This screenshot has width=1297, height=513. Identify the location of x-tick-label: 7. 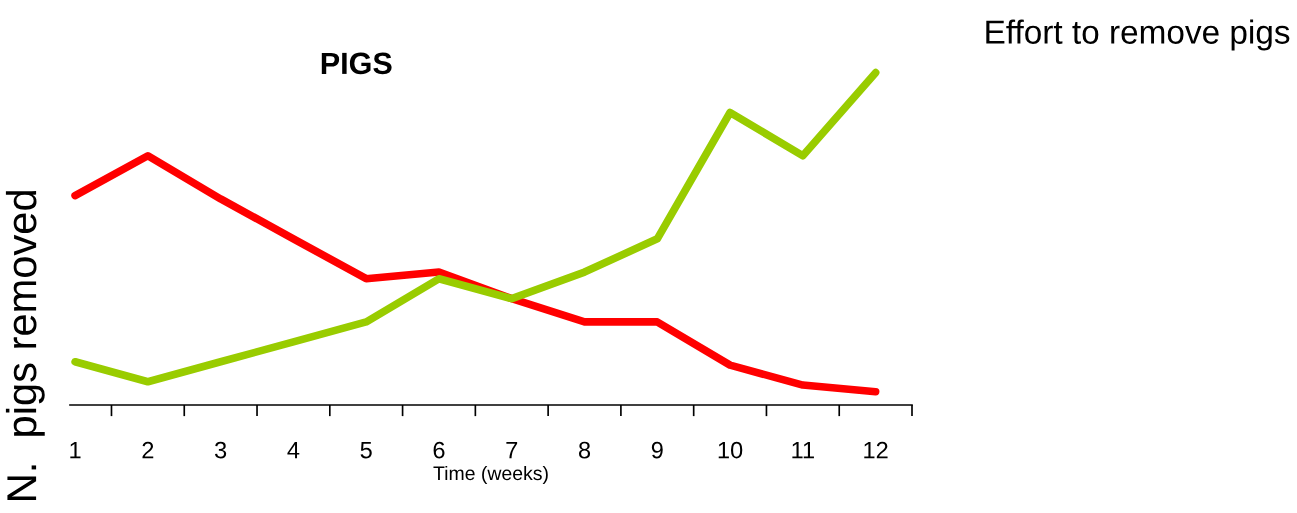
(512, 450).